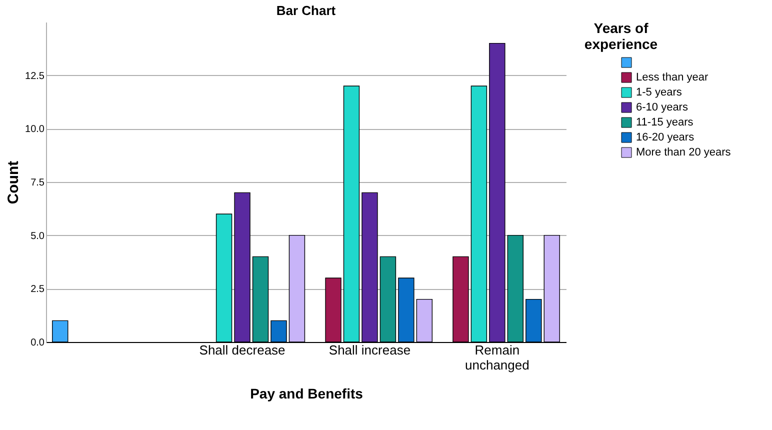  I want to click on x-tick-label: Shall decrease, so click(242, 350).